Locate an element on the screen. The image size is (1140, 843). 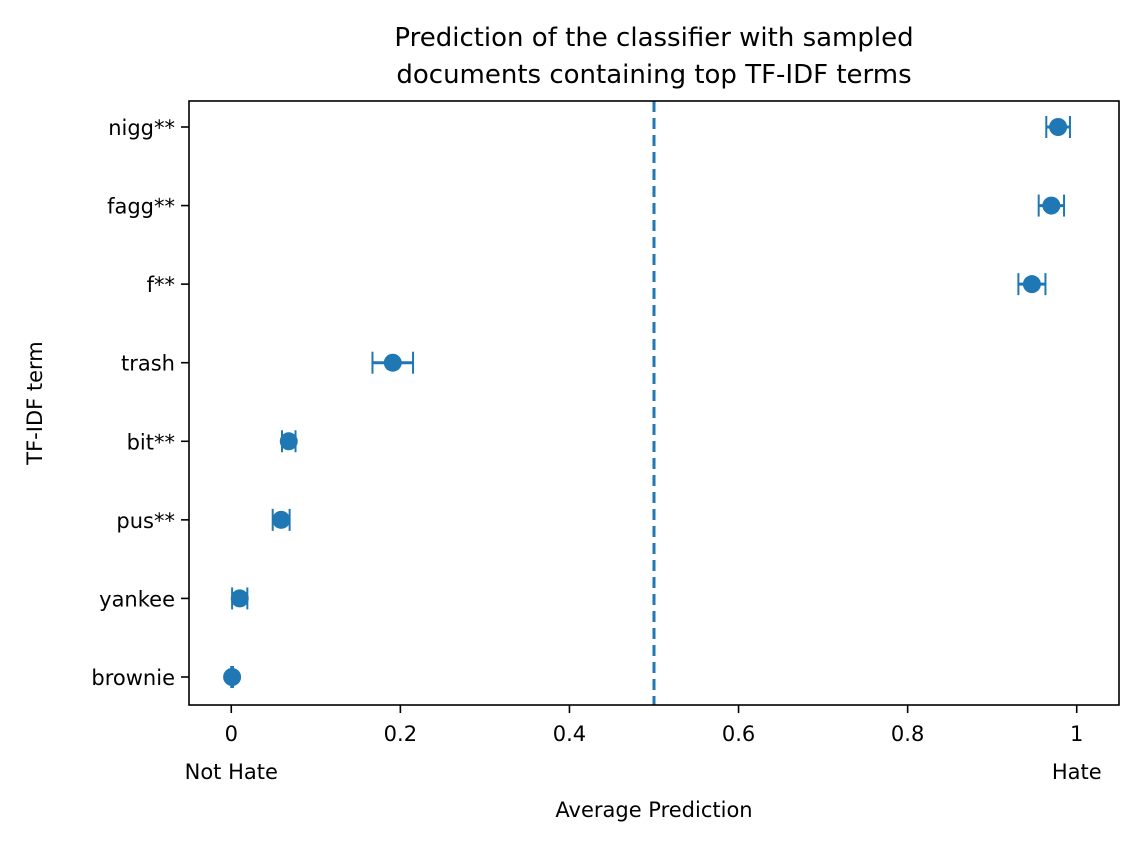
y-tick-label: bit** is located at coordinates (151, 442).